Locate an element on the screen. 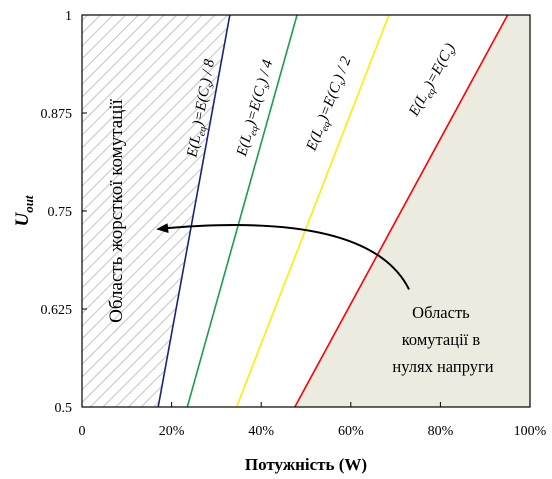  x-tick-label: 0 is located at coordinates (82, 431).